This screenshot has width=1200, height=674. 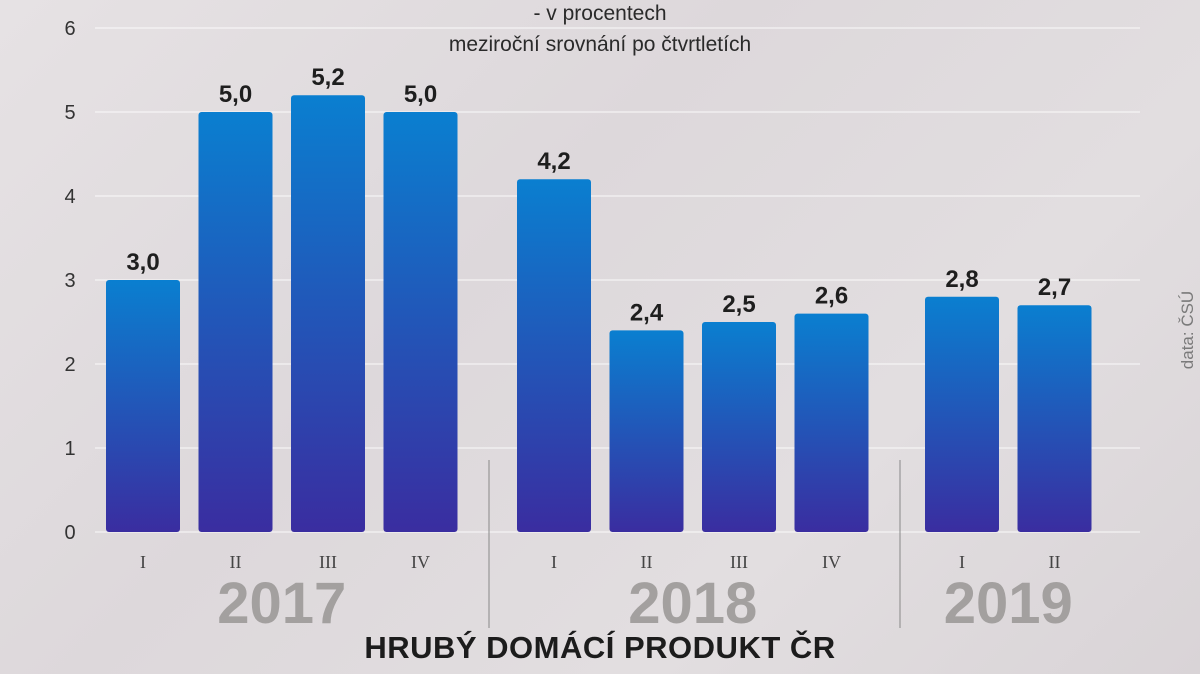 What do you see at coordinates (831, 296) in the screenshot?
I see `bar-value-label: 2,6` at bounding box center [831, 296].